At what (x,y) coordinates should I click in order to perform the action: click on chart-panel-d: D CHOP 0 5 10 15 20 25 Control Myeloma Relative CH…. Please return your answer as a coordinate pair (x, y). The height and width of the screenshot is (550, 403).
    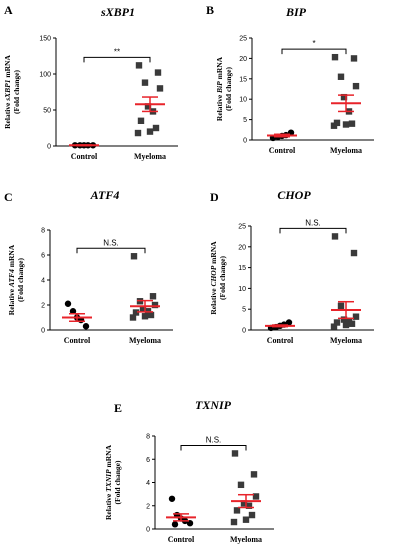
    Looking at the image, I should click on (291, 266).